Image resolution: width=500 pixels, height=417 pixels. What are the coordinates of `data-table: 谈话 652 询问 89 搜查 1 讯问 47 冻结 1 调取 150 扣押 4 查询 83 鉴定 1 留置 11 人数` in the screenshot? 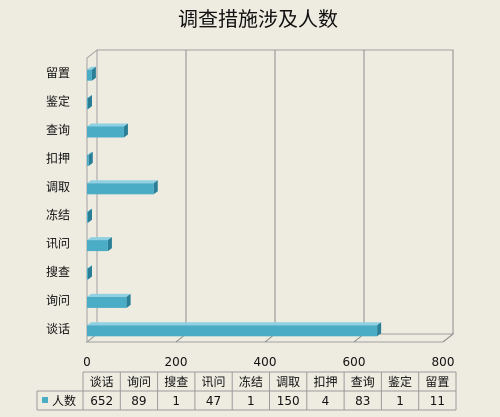 It's located at (246, 391).